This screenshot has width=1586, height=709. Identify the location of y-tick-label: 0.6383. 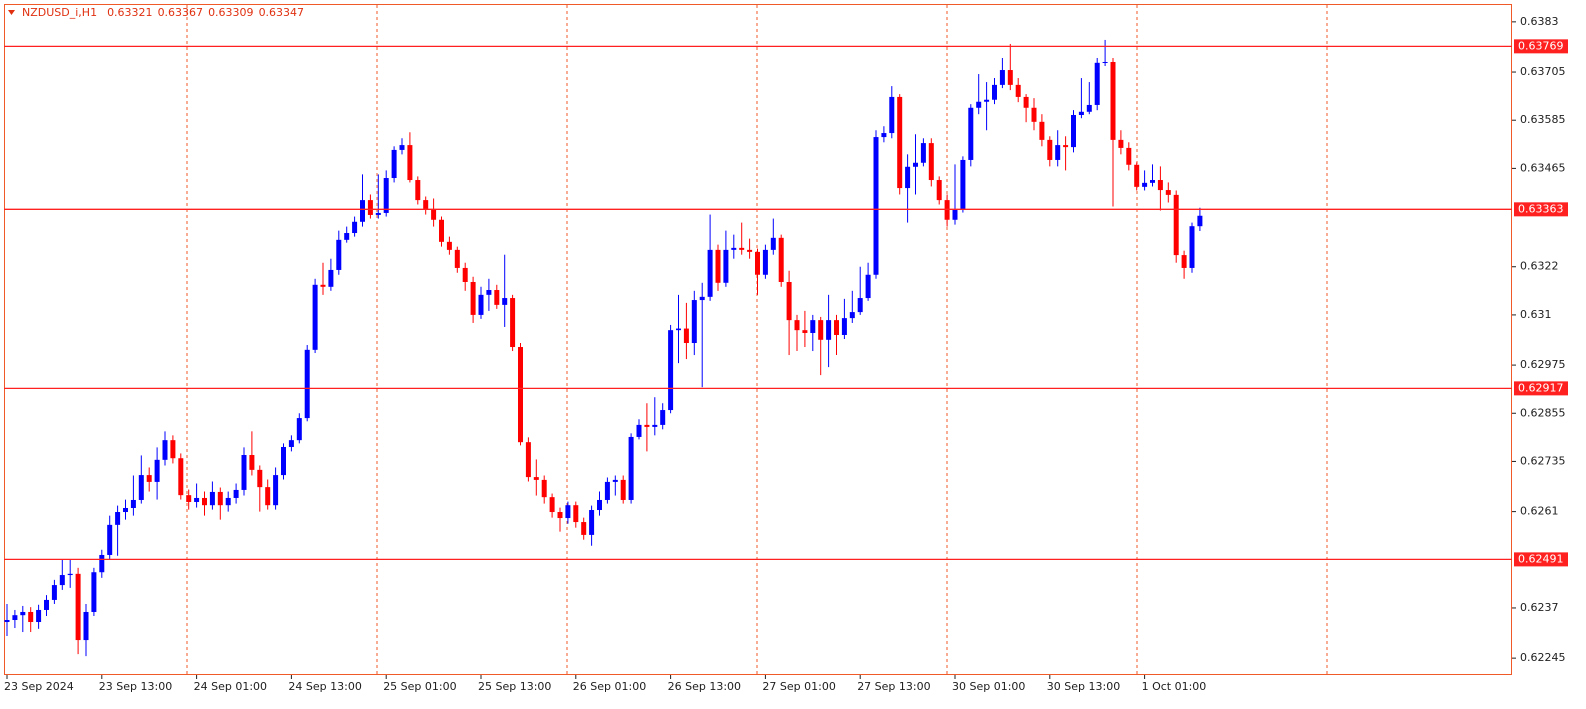
(1539, 21).